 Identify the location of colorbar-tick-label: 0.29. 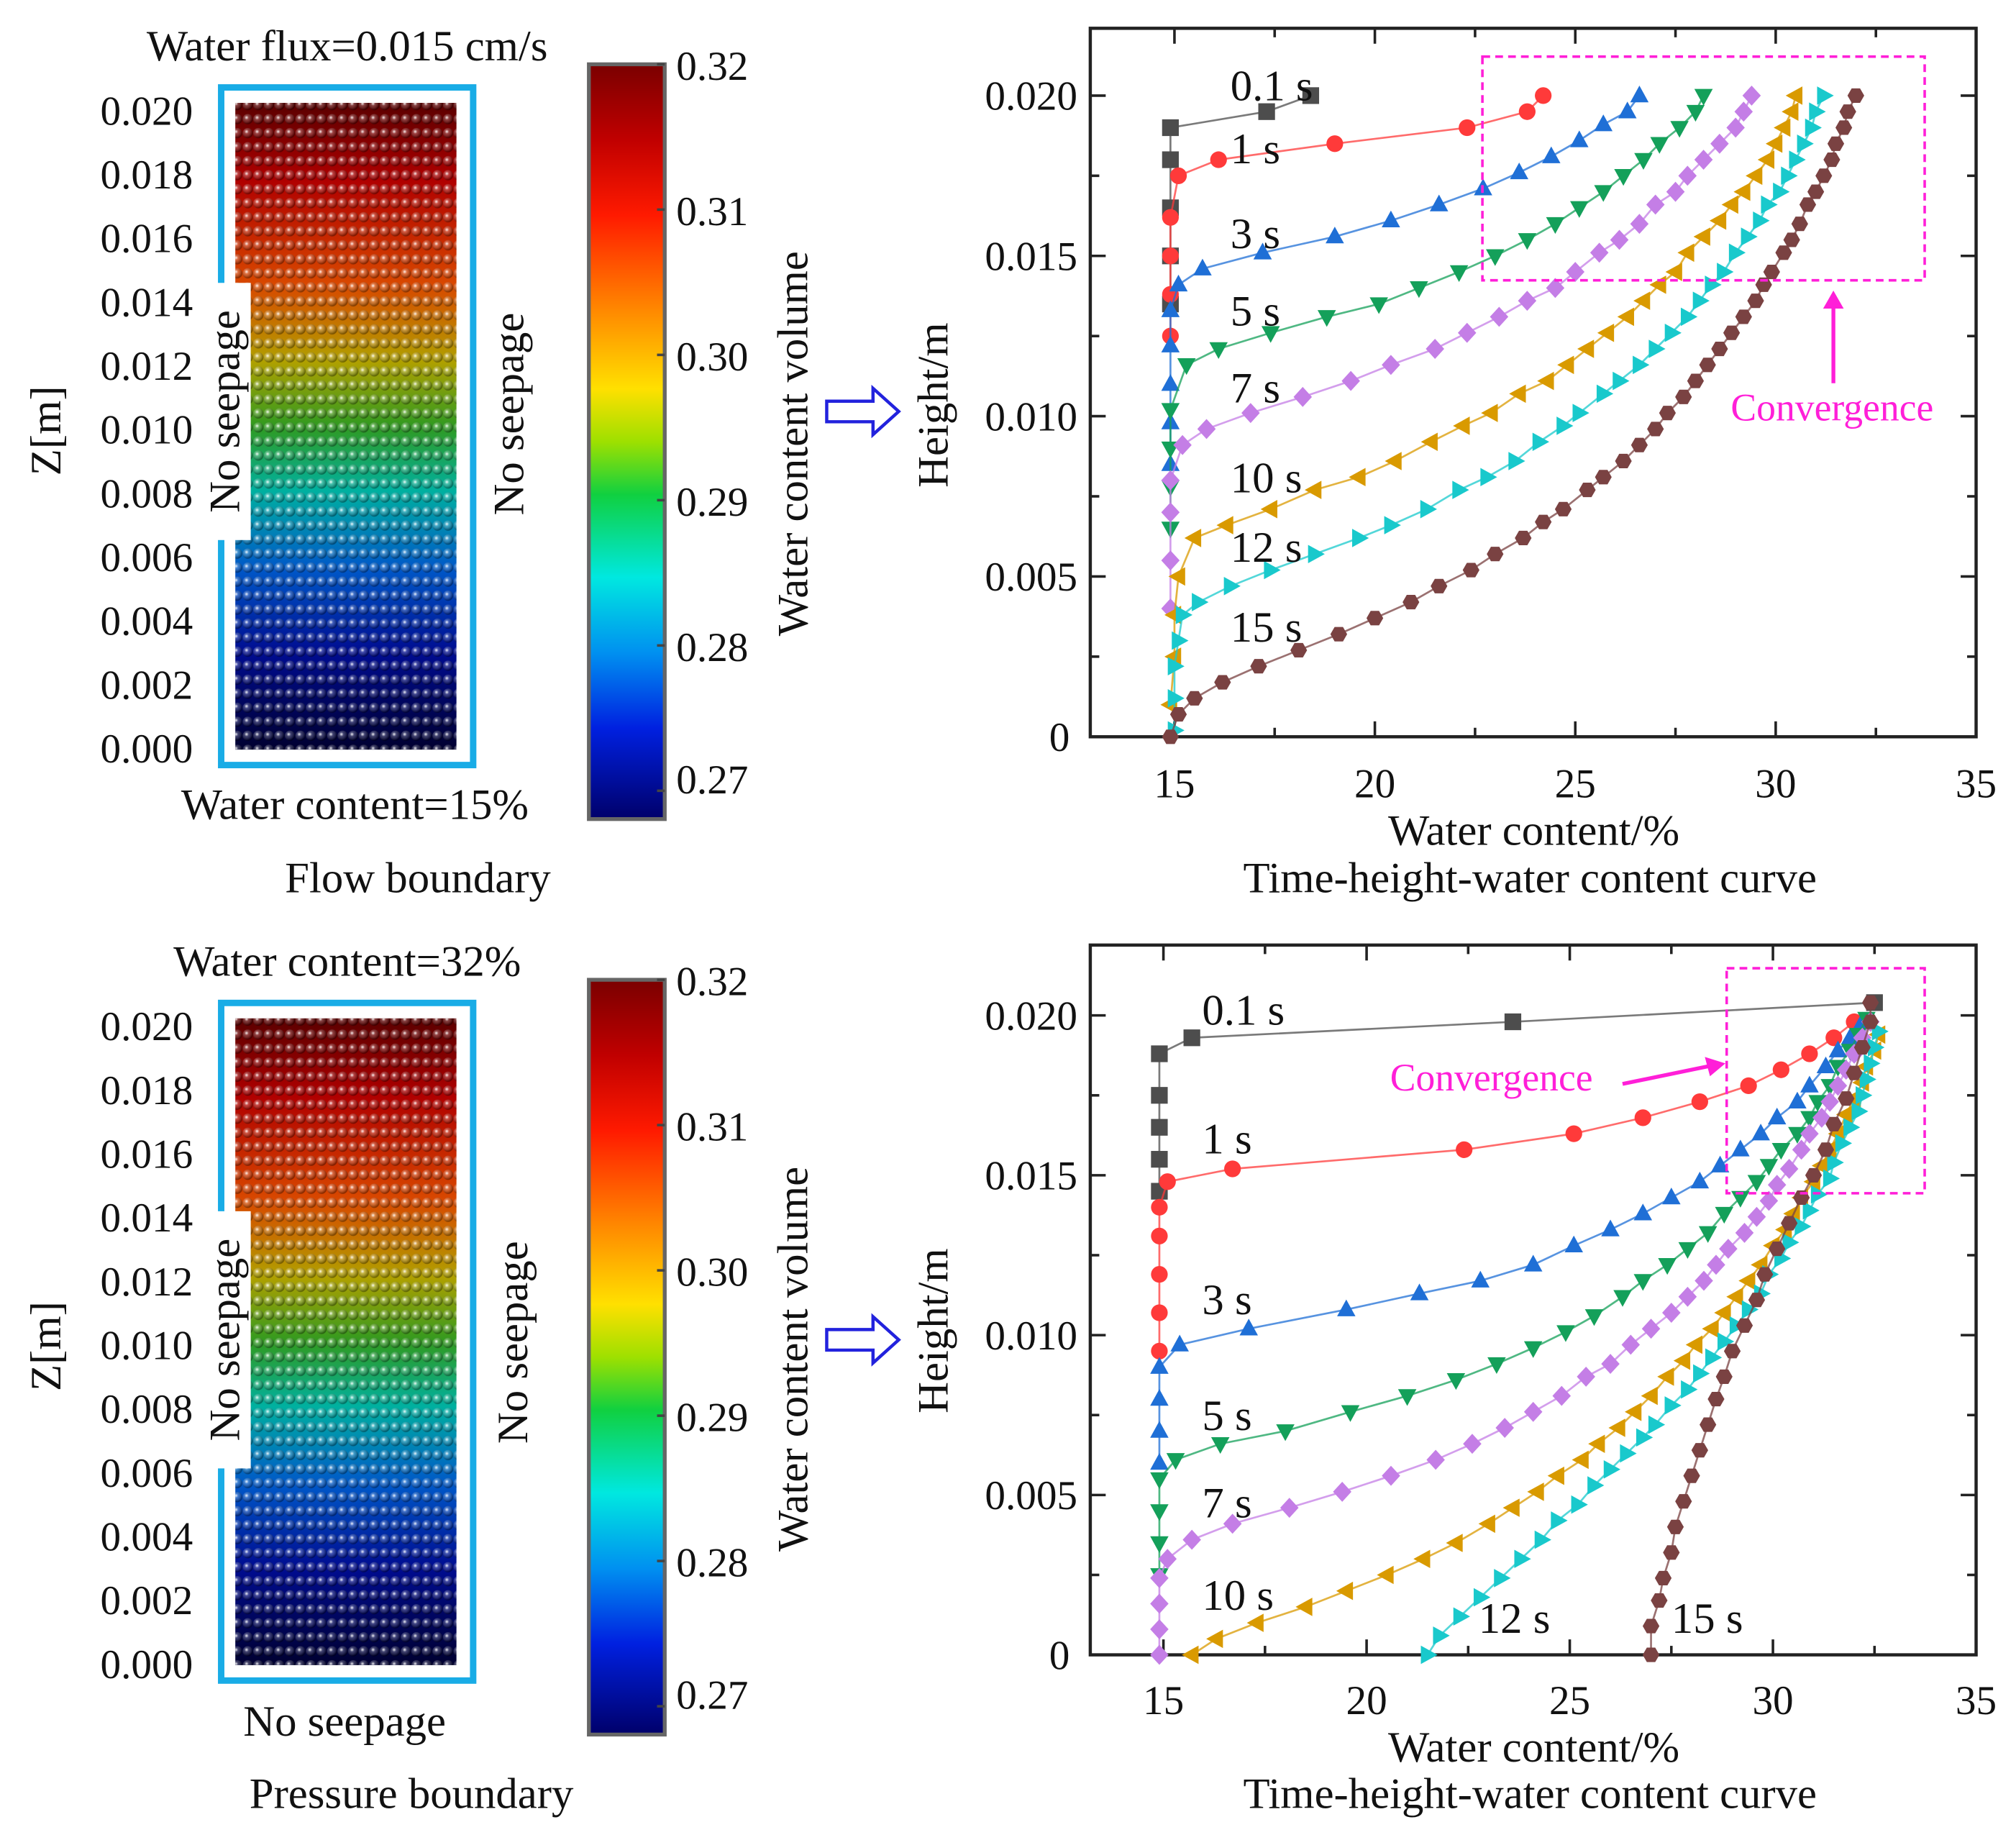
(712, 502).